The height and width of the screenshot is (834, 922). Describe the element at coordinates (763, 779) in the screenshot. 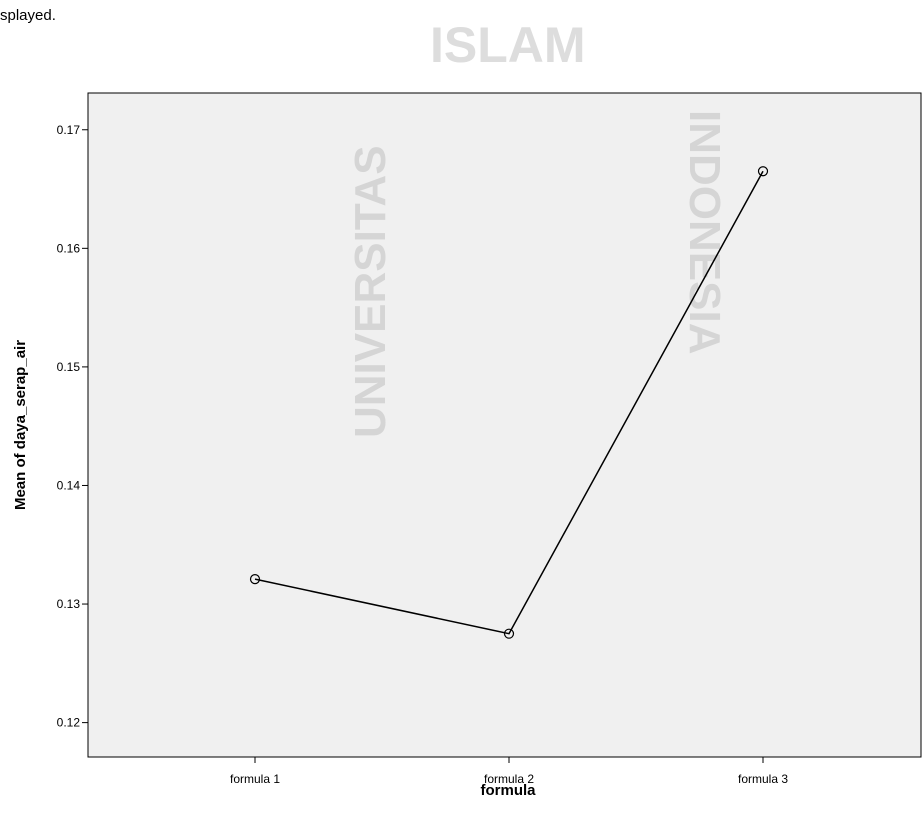

I see `x-tick-label: formula 3` at that location.